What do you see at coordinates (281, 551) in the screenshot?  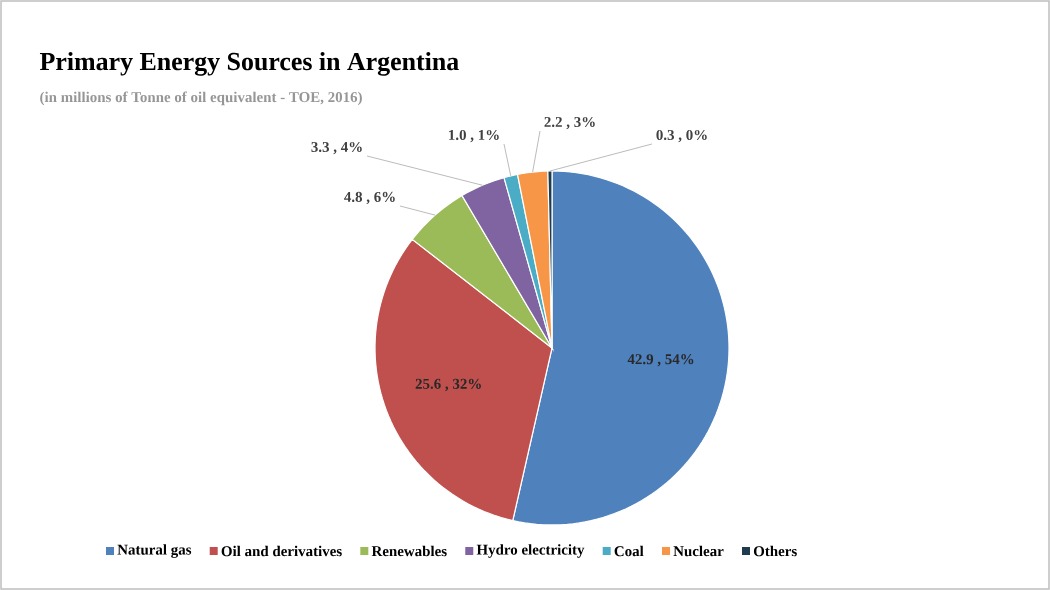 I see `legend-label: Oil and derivatives` at bounding box center [281, 551].